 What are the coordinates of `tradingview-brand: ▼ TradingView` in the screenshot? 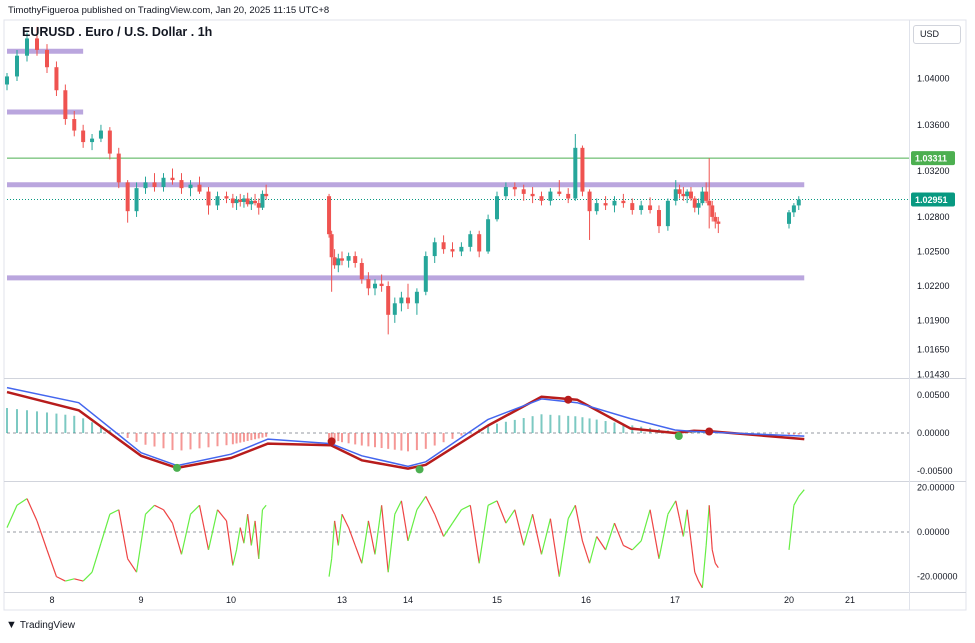 It's located at (40, 625).